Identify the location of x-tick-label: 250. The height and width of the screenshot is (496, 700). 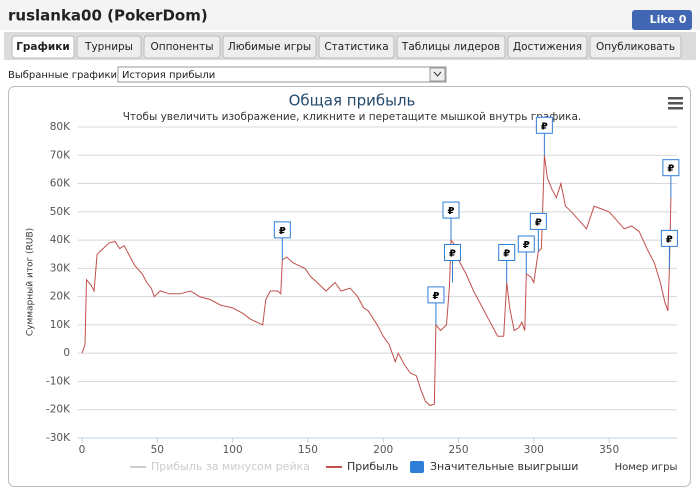
(459, 450).